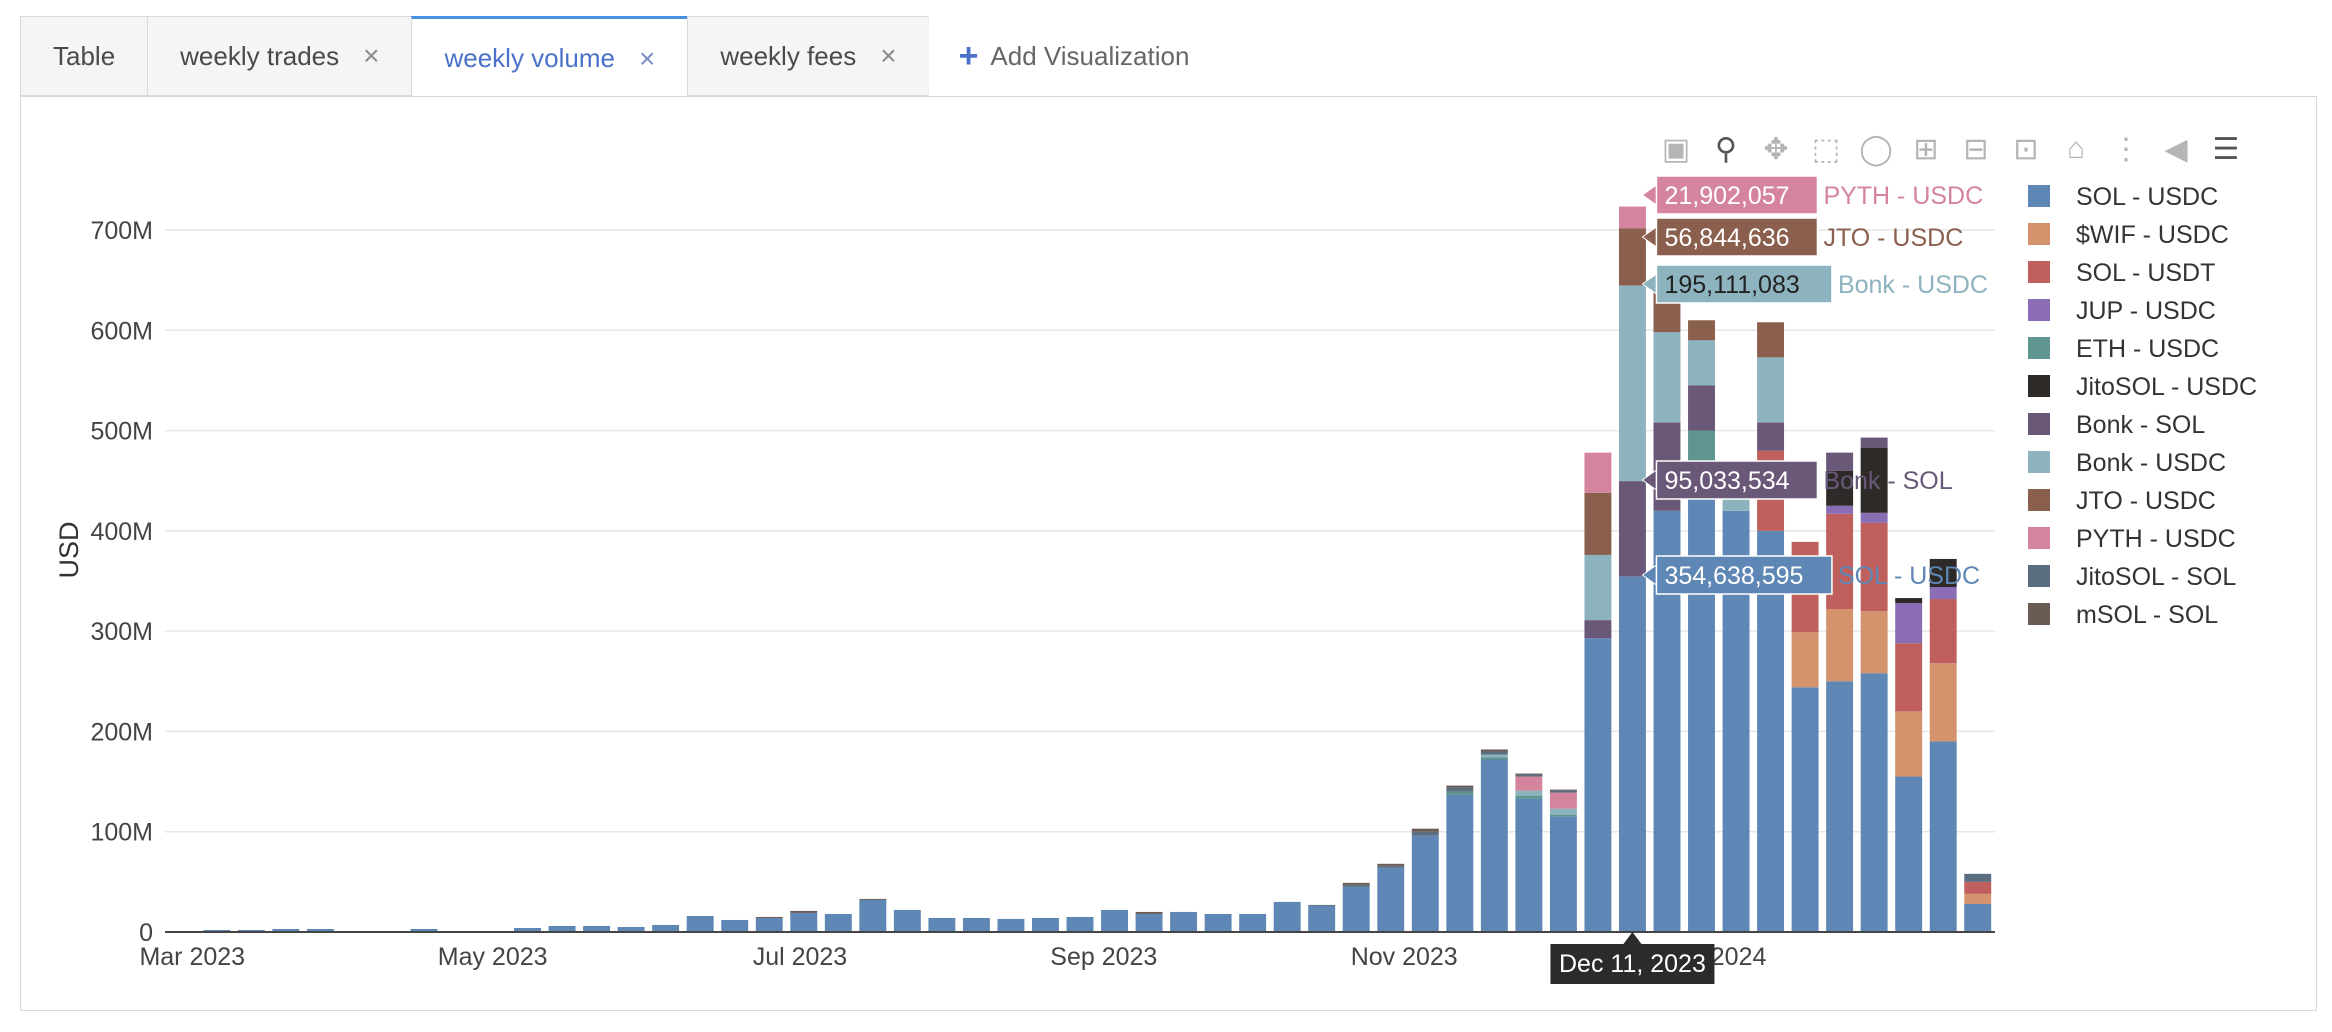 This screenshot has width=2332, height=1032. What do you see at coordinates (549, 57) in the screenshot?
I see `tab-weekly-volume: weekly volume ×` at bounding box center [549, 57].